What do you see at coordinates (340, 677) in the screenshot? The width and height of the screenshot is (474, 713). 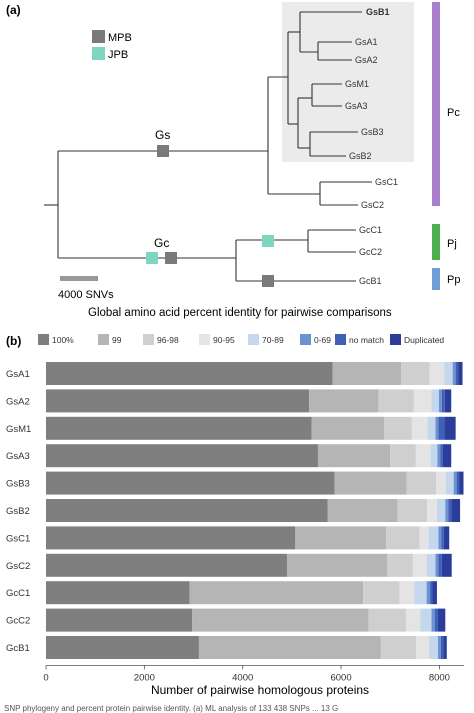 I see `x-tick-label-6000: 6000` at bounding box center [340, 677].